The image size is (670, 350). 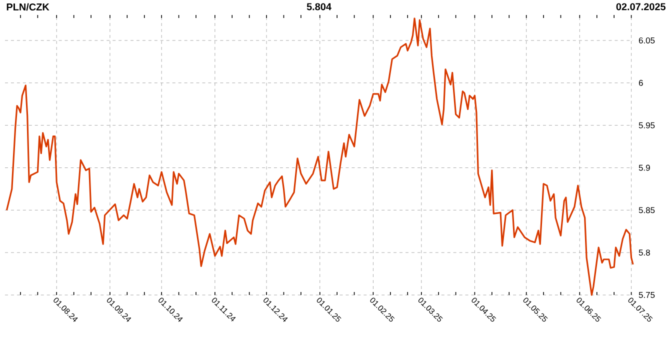 I want to click on y-tick-label: 5.9, so click(x=644, y=167).